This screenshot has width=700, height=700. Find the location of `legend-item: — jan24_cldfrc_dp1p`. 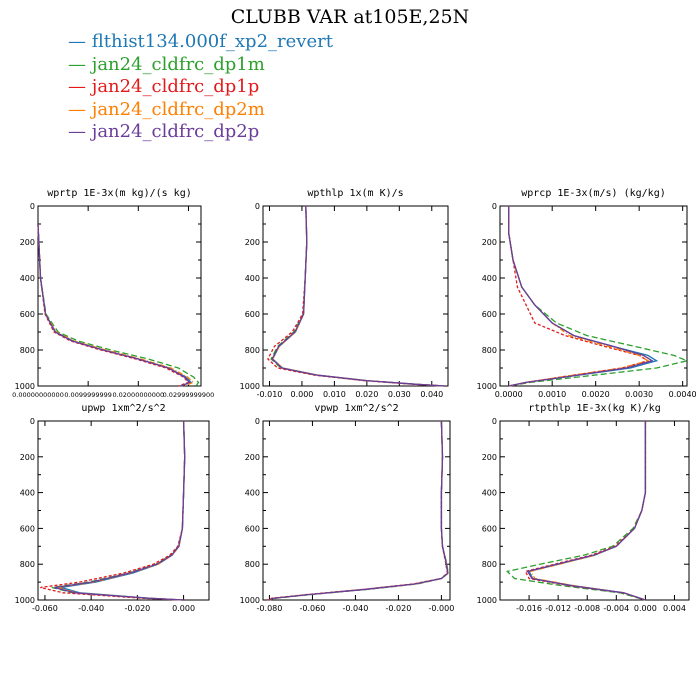

legend-item: — jan24_cldfrc_dp1p is located at coordinates (200, 87).